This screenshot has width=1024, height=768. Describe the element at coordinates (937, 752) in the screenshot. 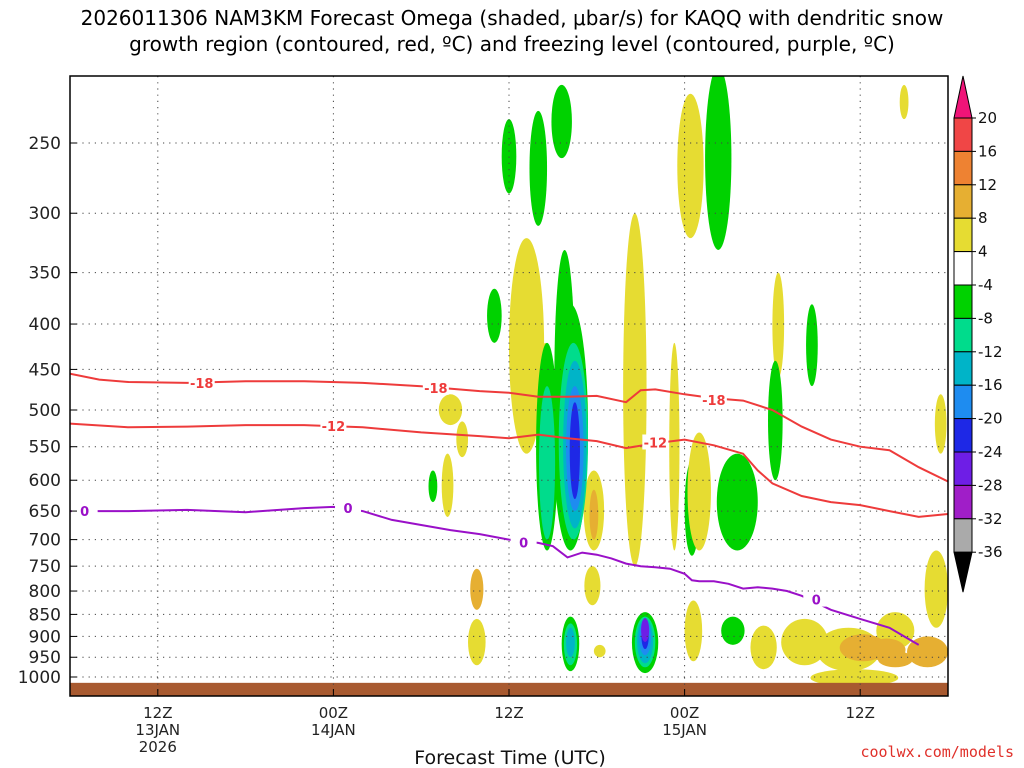

I see `credit-text: coolwx.com/models` at that location.